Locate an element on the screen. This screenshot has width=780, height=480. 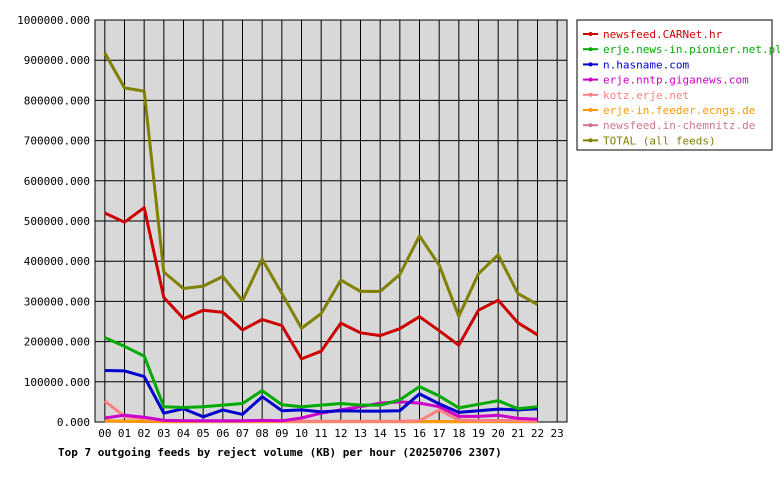
x-tick-label: 00 is located at coordinates (104, 433).